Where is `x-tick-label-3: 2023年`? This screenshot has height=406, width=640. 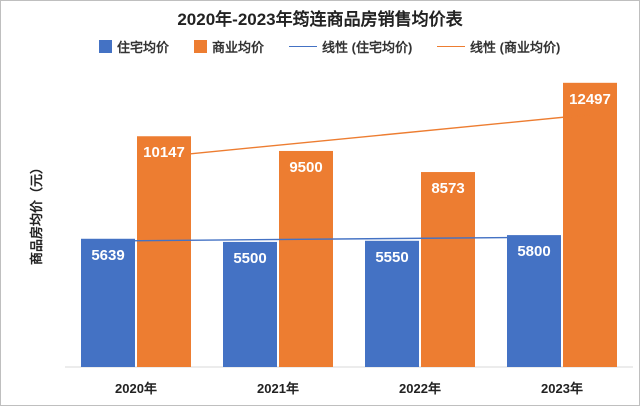
x-tick-label-3: 2023年 is located at coordinates (562, 388).